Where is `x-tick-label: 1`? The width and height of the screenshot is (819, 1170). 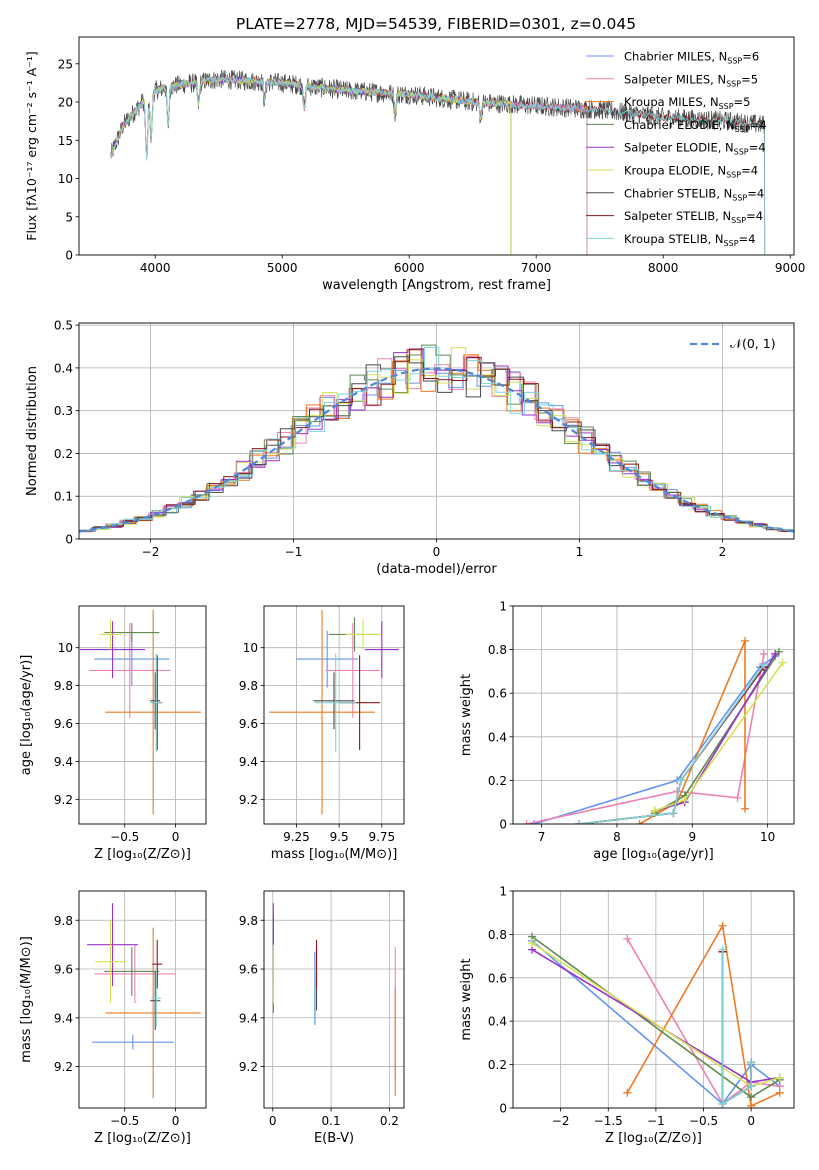 x-tick-label: 1 is located at coordinates (580, 552).